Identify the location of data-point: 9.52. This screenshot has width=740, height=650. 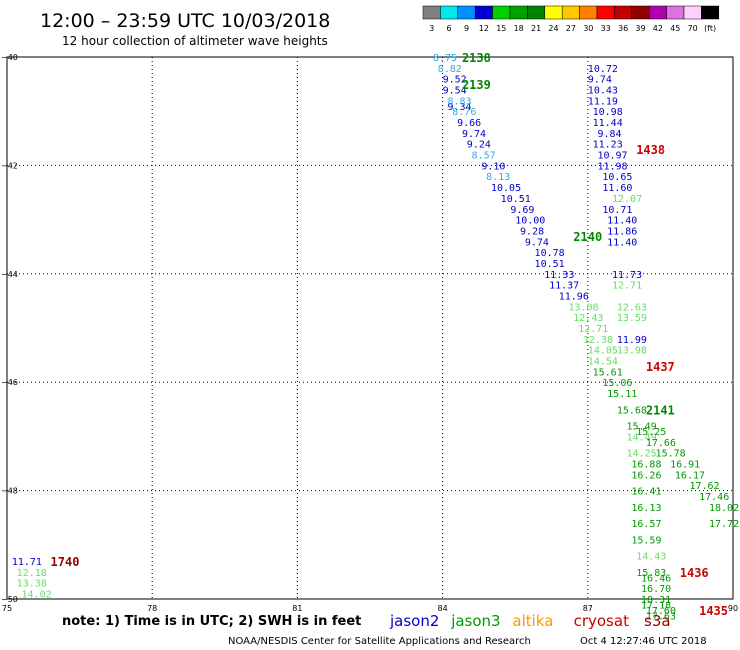
(455, 80).